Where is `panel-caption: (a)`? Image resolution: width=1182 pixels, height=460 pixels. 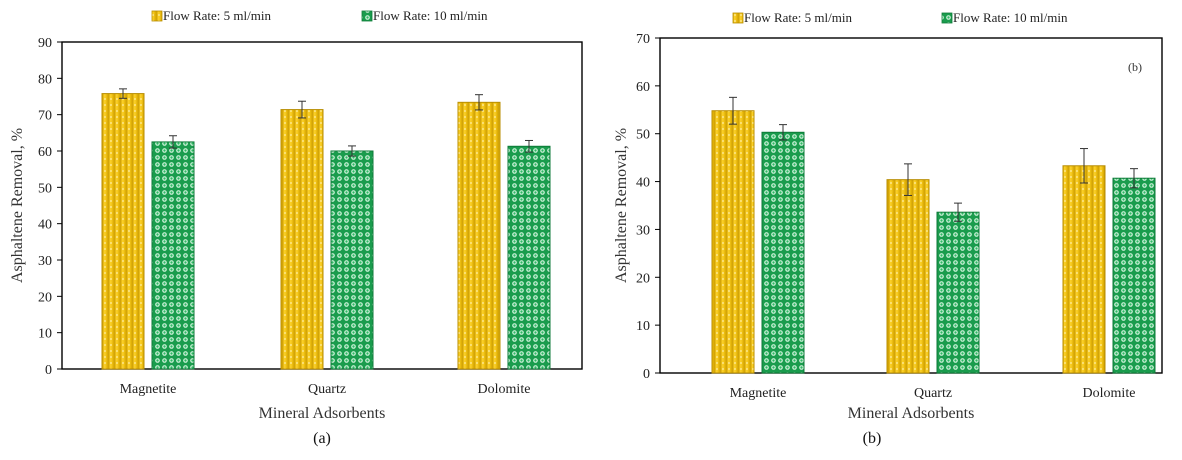
panel-caption: (a) is located at coordinates (322, 438).